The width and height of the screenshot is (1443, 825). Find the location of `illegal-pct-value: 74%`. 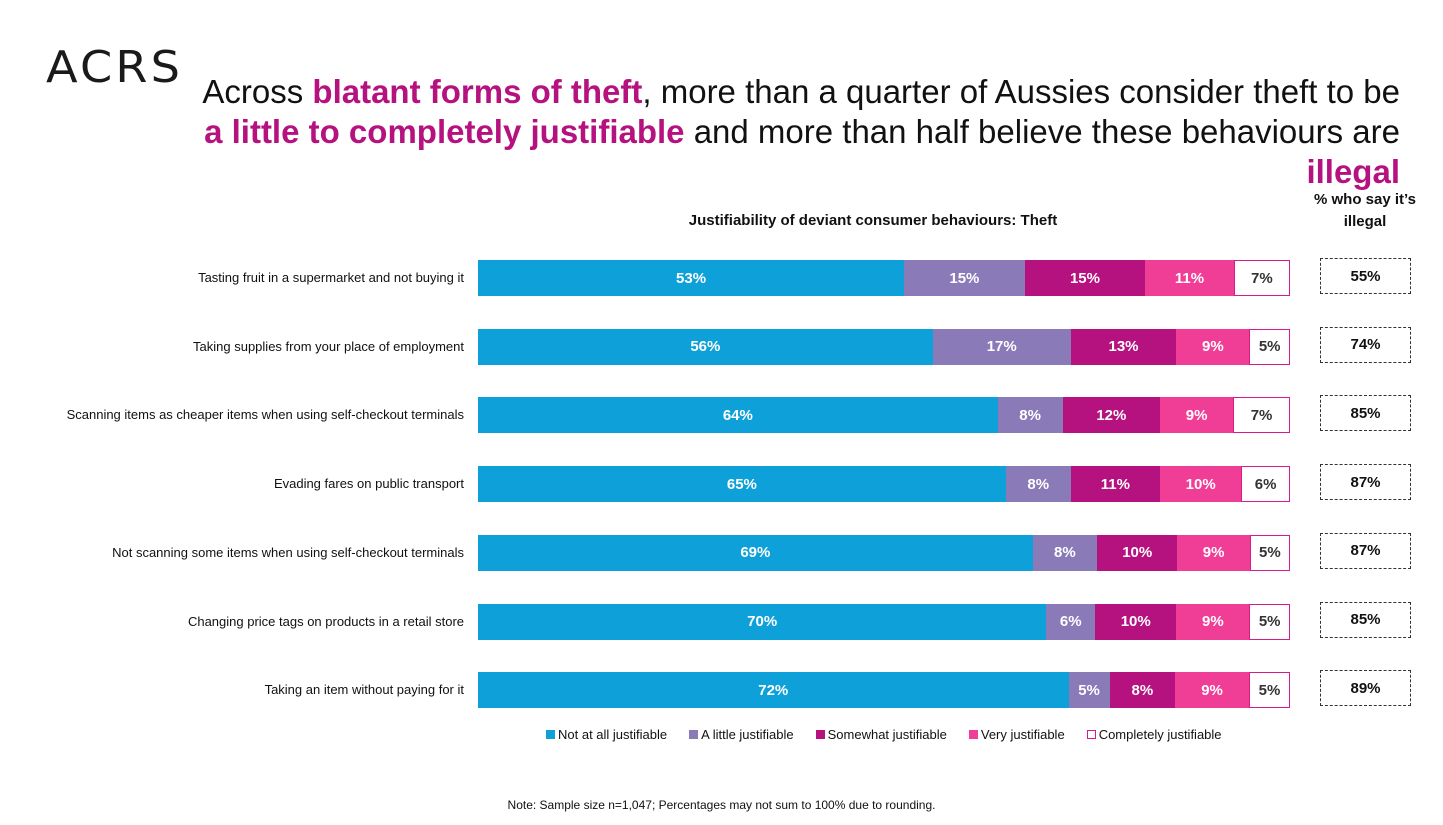

illegal-pct-value: 74% is located at coordinates (1365, 344).